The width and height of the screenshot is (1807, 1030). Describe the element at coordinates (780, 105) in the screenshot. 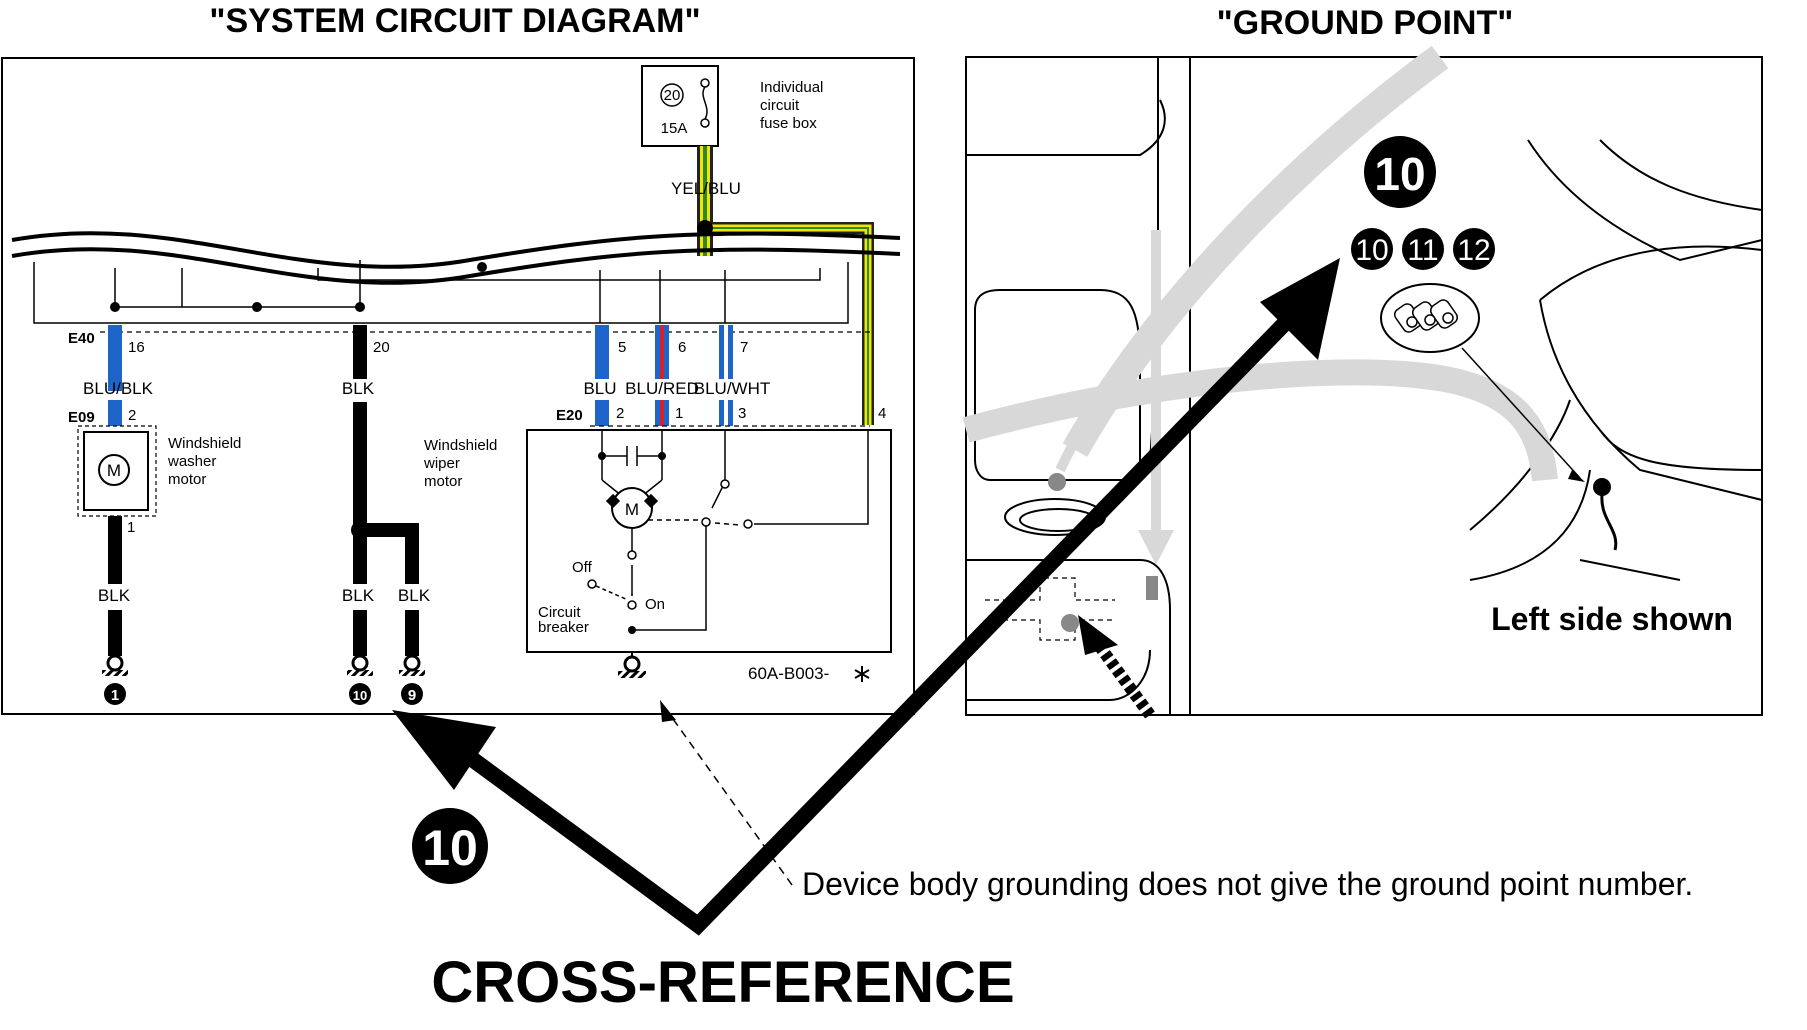

I see `fuse-box-label-2: circuit` at that location.